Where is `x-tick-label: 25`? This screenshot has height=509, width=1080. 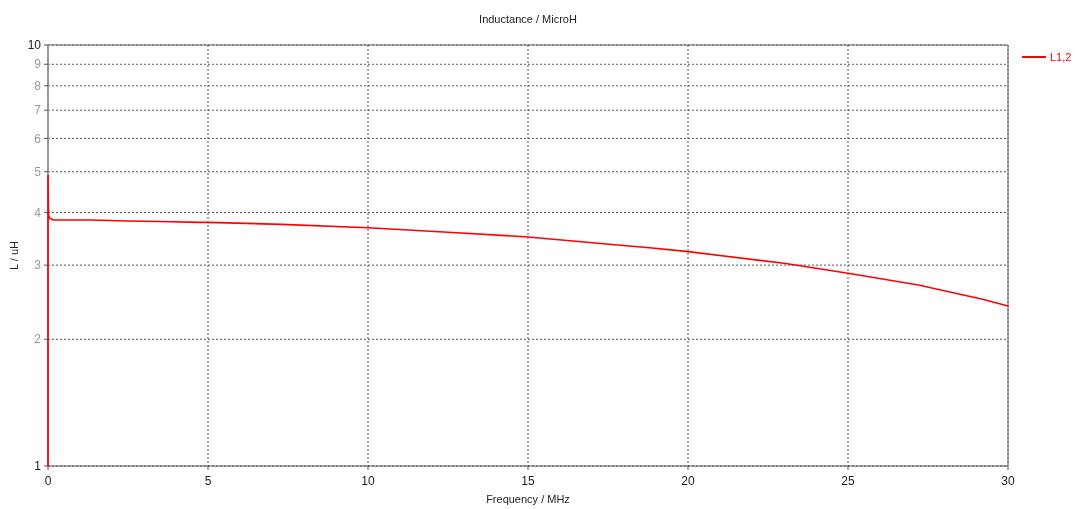
x-tick-label: 25 is located at coordinates (848, 481).